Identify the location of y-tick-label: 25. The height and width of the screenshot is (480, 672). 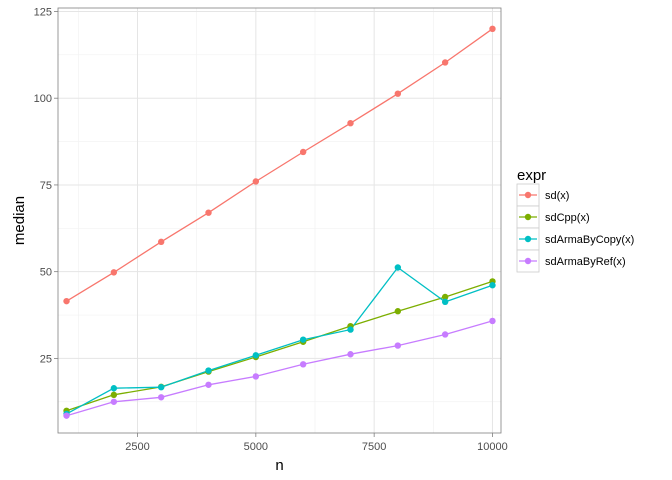
(46, 359).